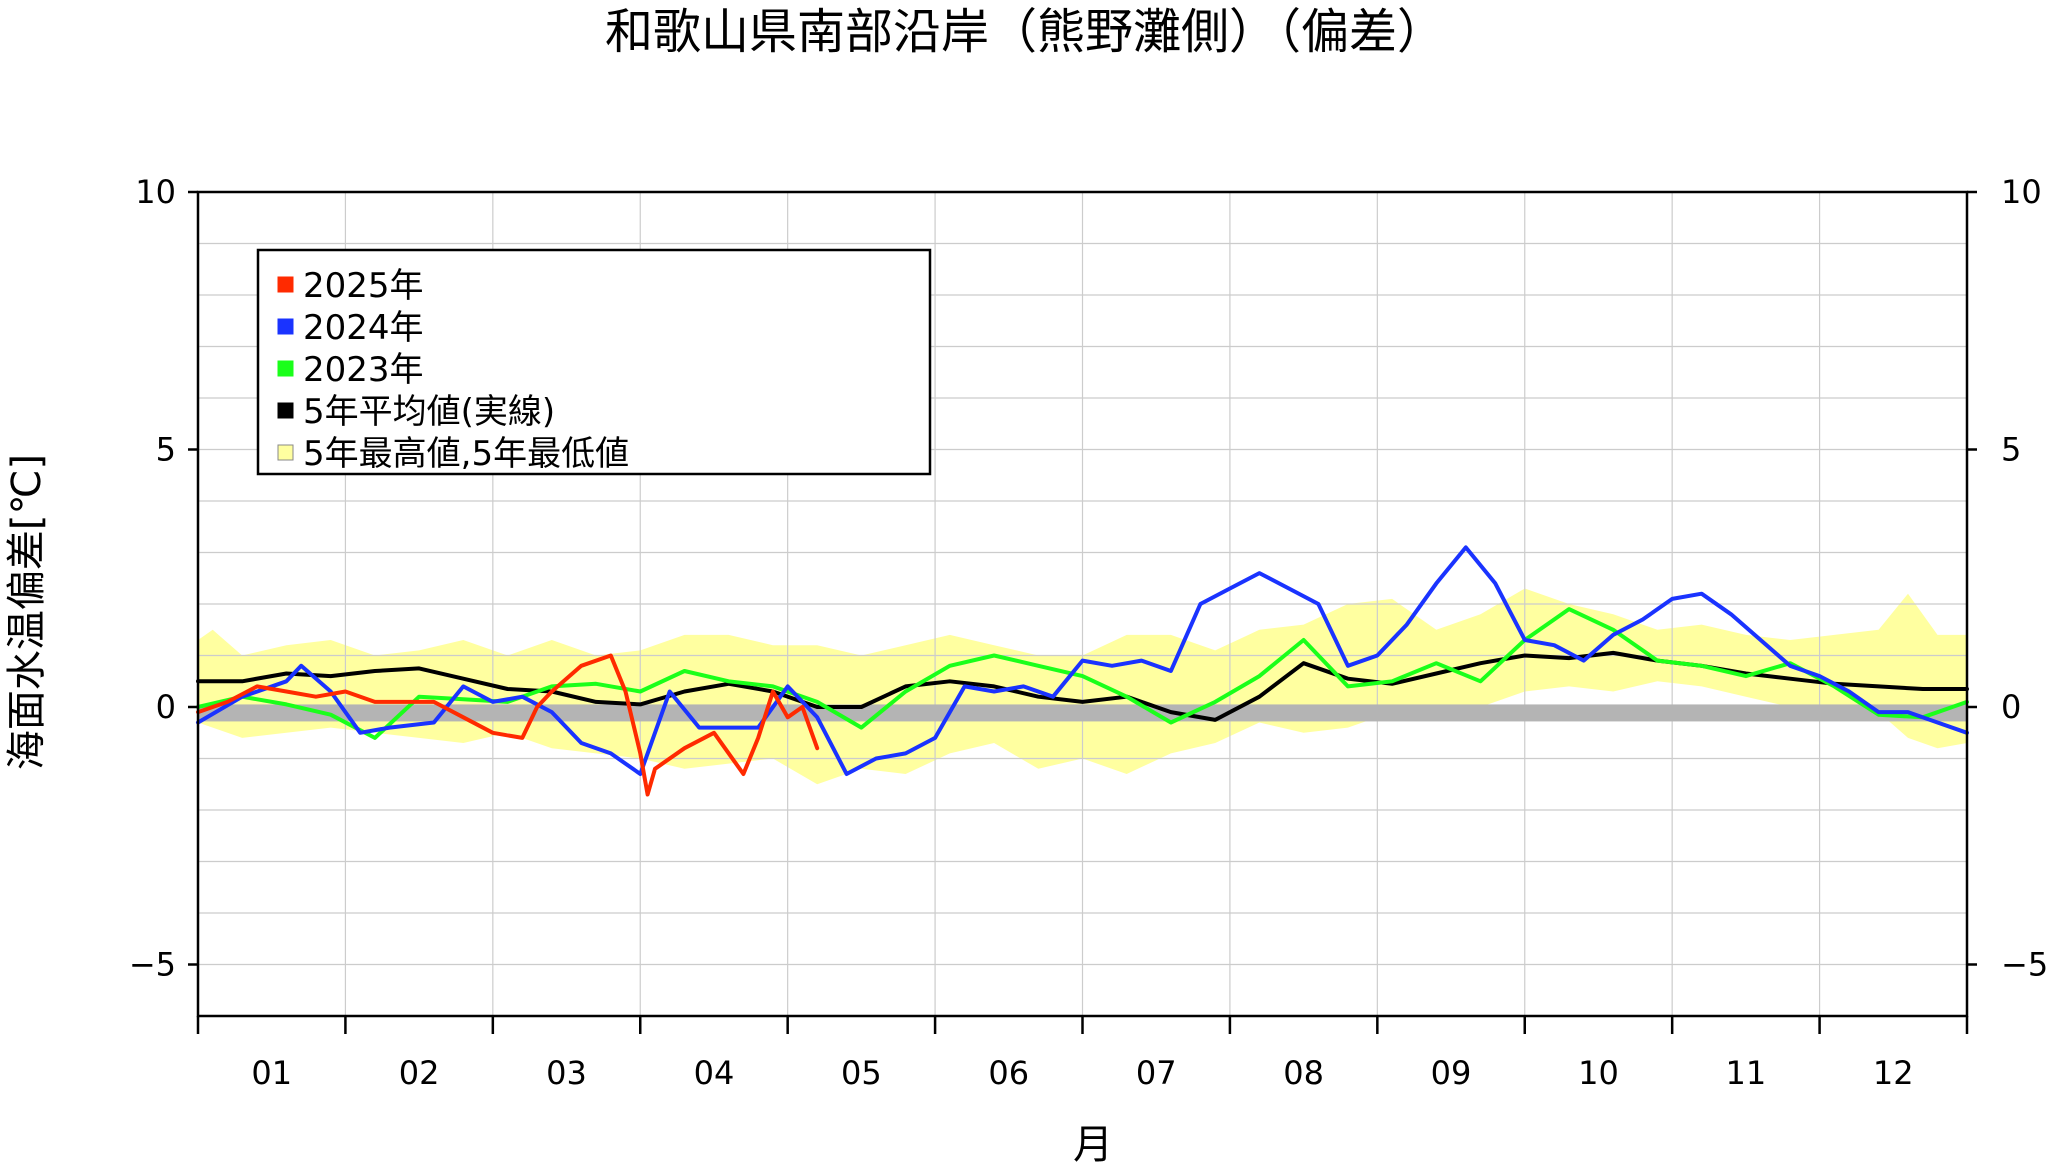 This screenshot has width=2051, height=1166. I want to click on y-axis-right: 10 5 0 −5, so click(2007, 578).